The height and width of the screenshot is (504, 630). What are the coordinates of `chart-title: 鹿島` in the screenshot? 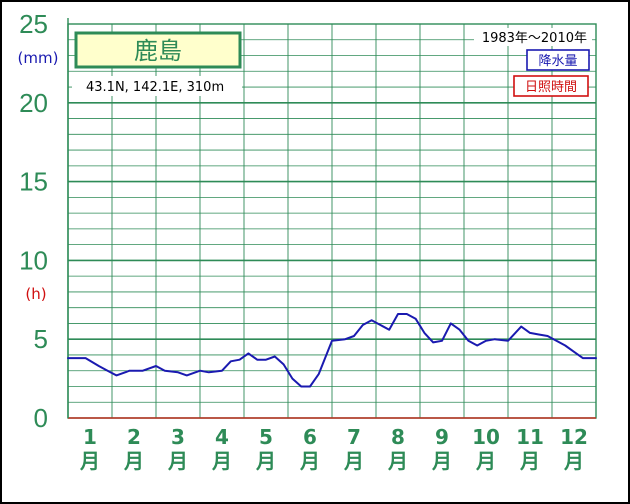 It's located at (158, 51).